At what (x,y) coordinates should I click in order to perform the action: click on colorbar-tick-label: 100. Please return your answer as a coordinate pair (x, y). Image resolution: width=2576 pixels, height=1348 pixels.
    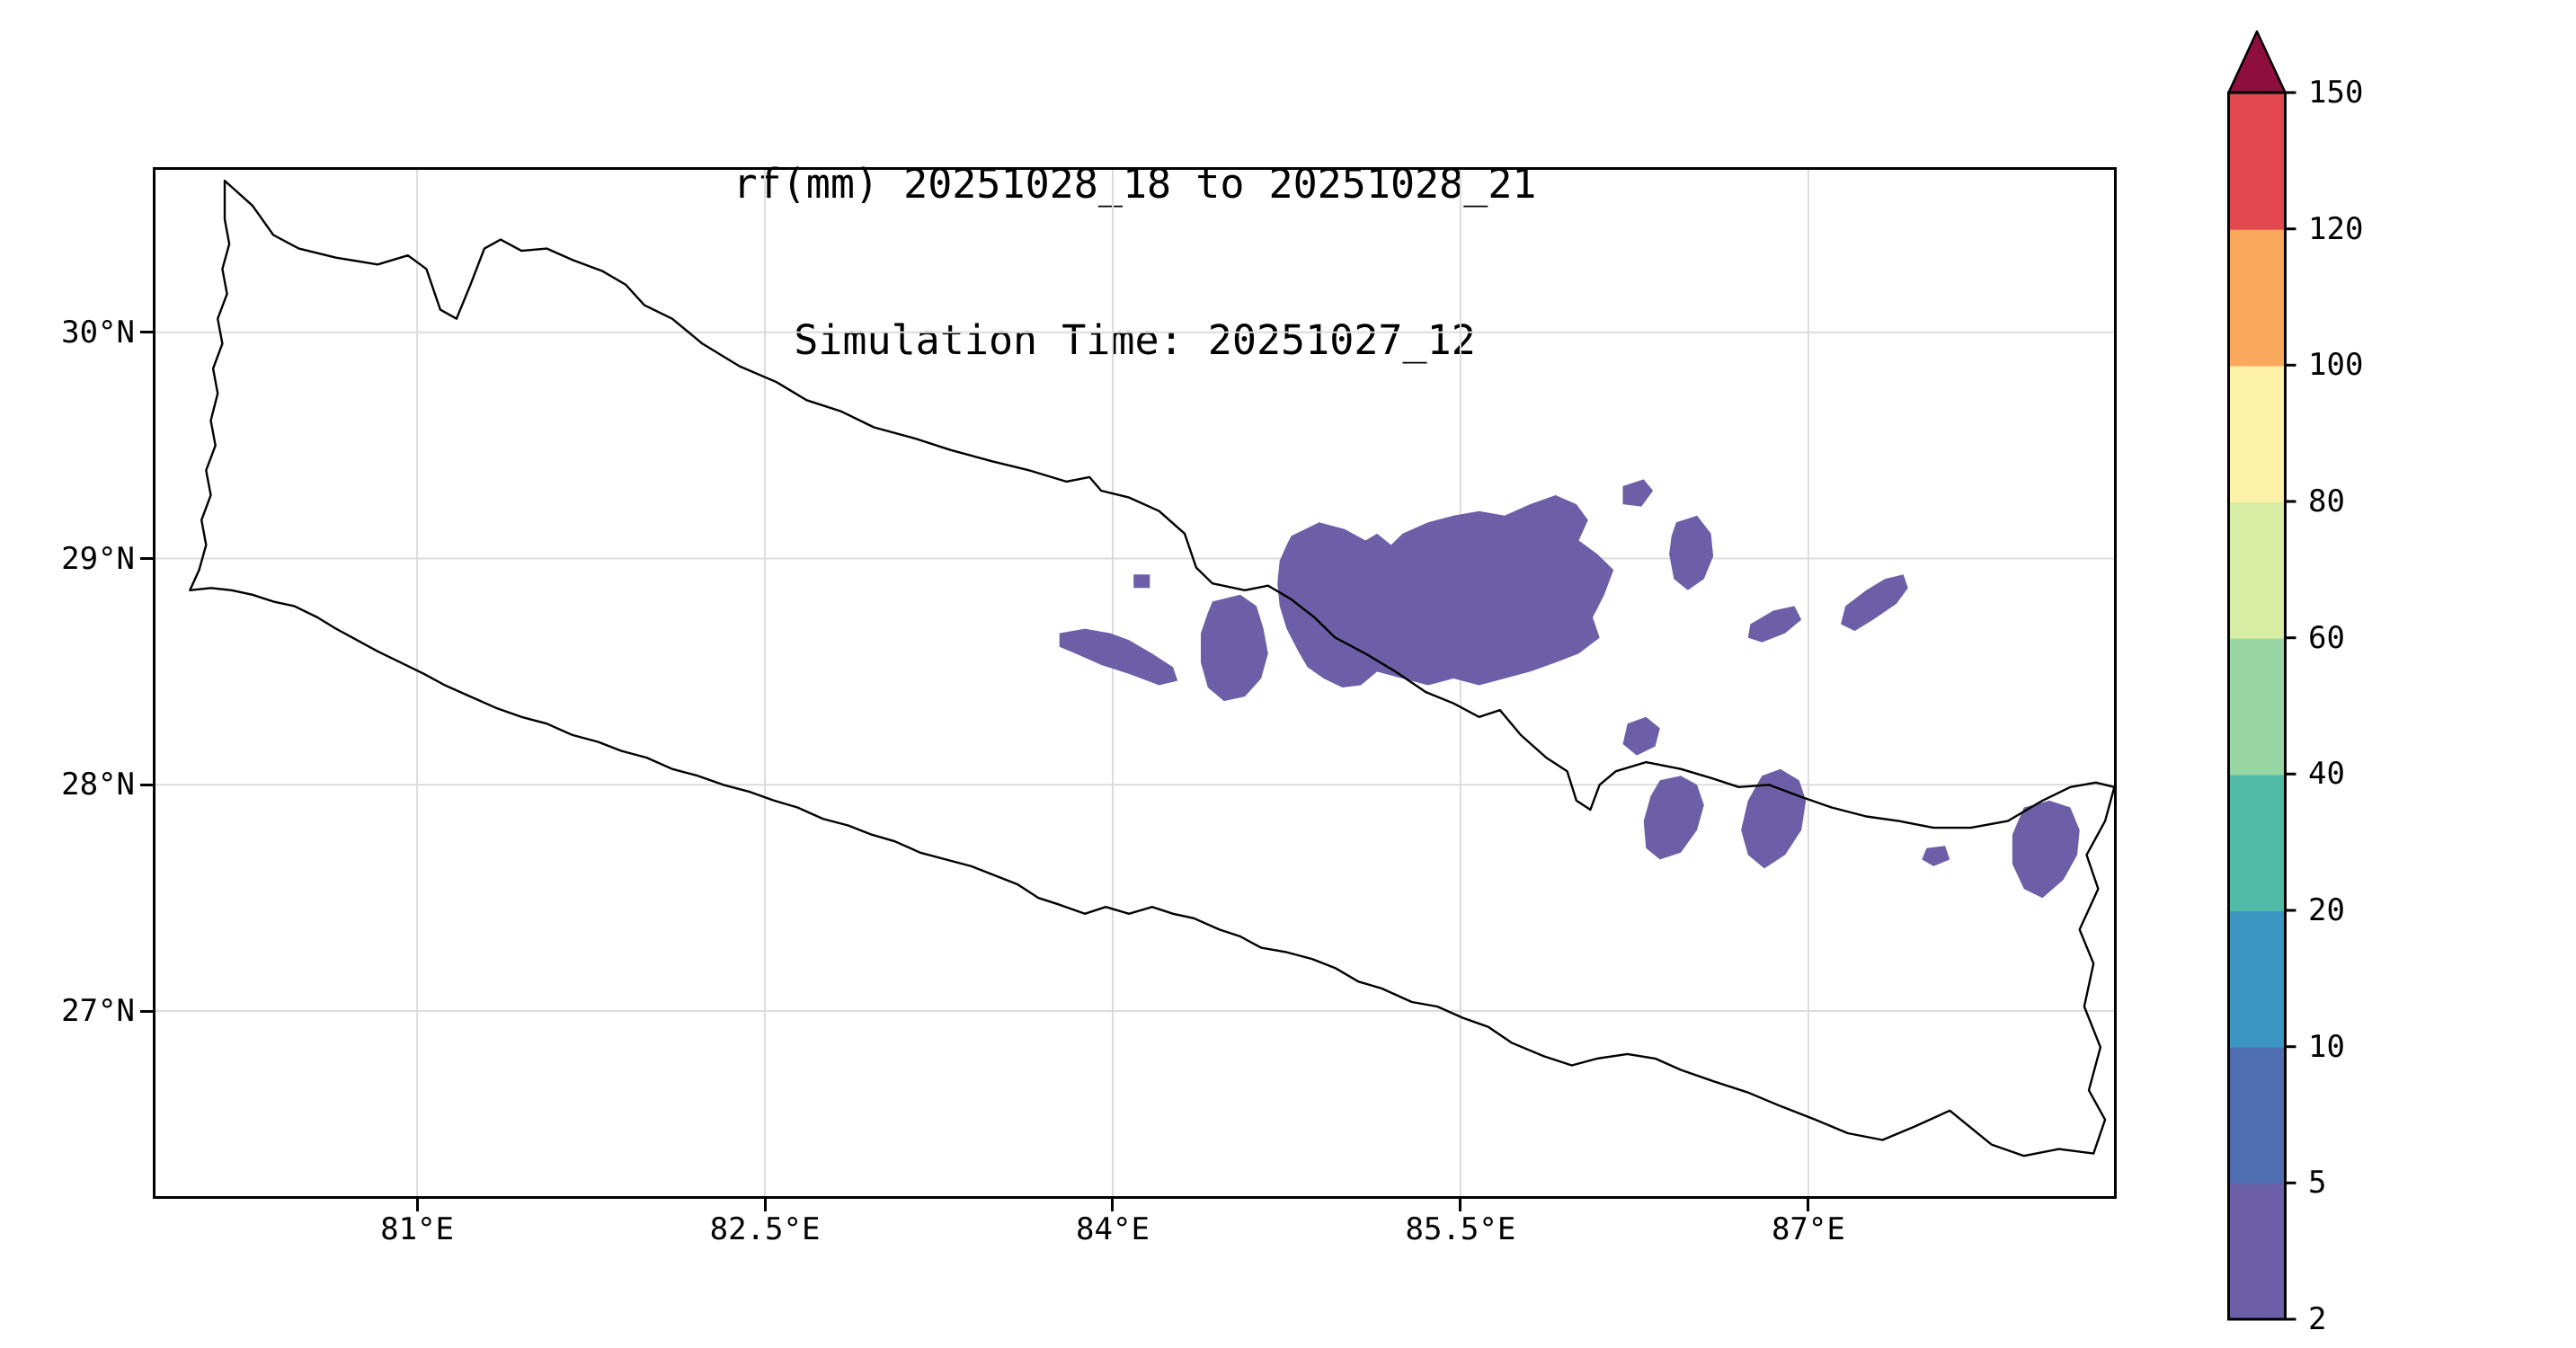
    Looking at the image, I should click on (2336, 365).